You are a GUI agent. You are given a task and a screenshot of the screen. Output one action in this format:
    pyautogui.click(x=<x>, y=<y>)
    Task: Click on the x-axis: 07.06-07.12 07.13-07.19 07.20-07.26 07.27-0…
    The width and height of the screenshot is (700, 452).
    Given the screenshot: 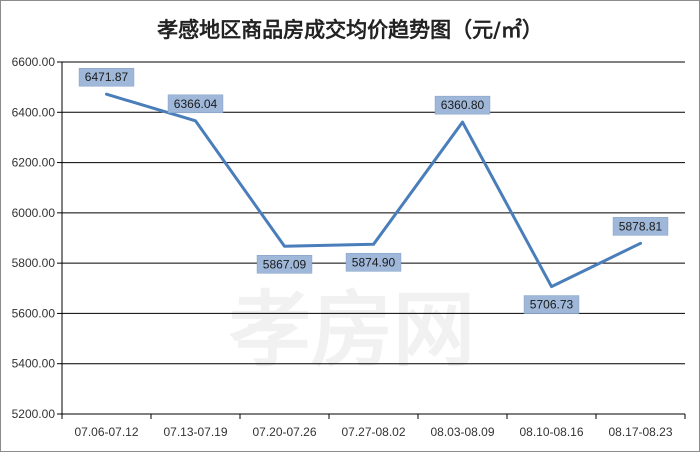 What is the action you would take?
    pyautogui.click(x=373, y=426)
    